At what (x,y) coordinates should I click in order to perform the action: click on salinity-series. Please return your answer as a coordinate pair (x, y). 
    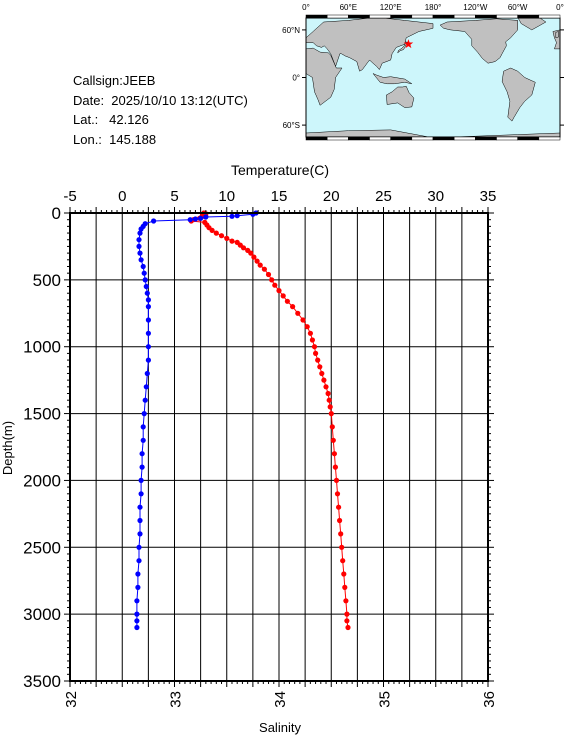
    Looking at the image, I should click on (196, 420).